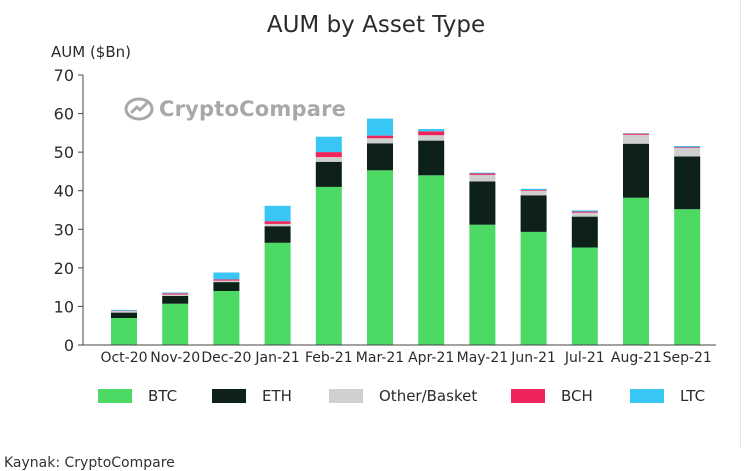 The width and height of the screenshot is (752, 471). What do you see at coordinates (64, 306) in the screenshot?
I see `y-tick-label: 10` at bounding box center [64, 306].